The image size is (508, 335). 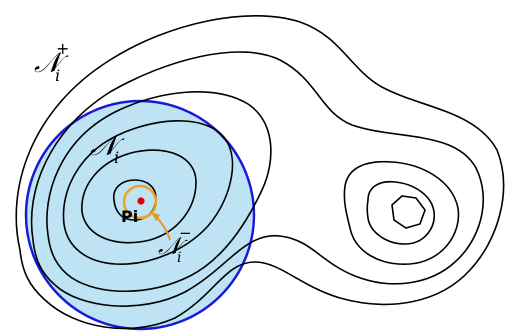 I want to click on inner-neighborhood-circle, so click(x=140, y=202).